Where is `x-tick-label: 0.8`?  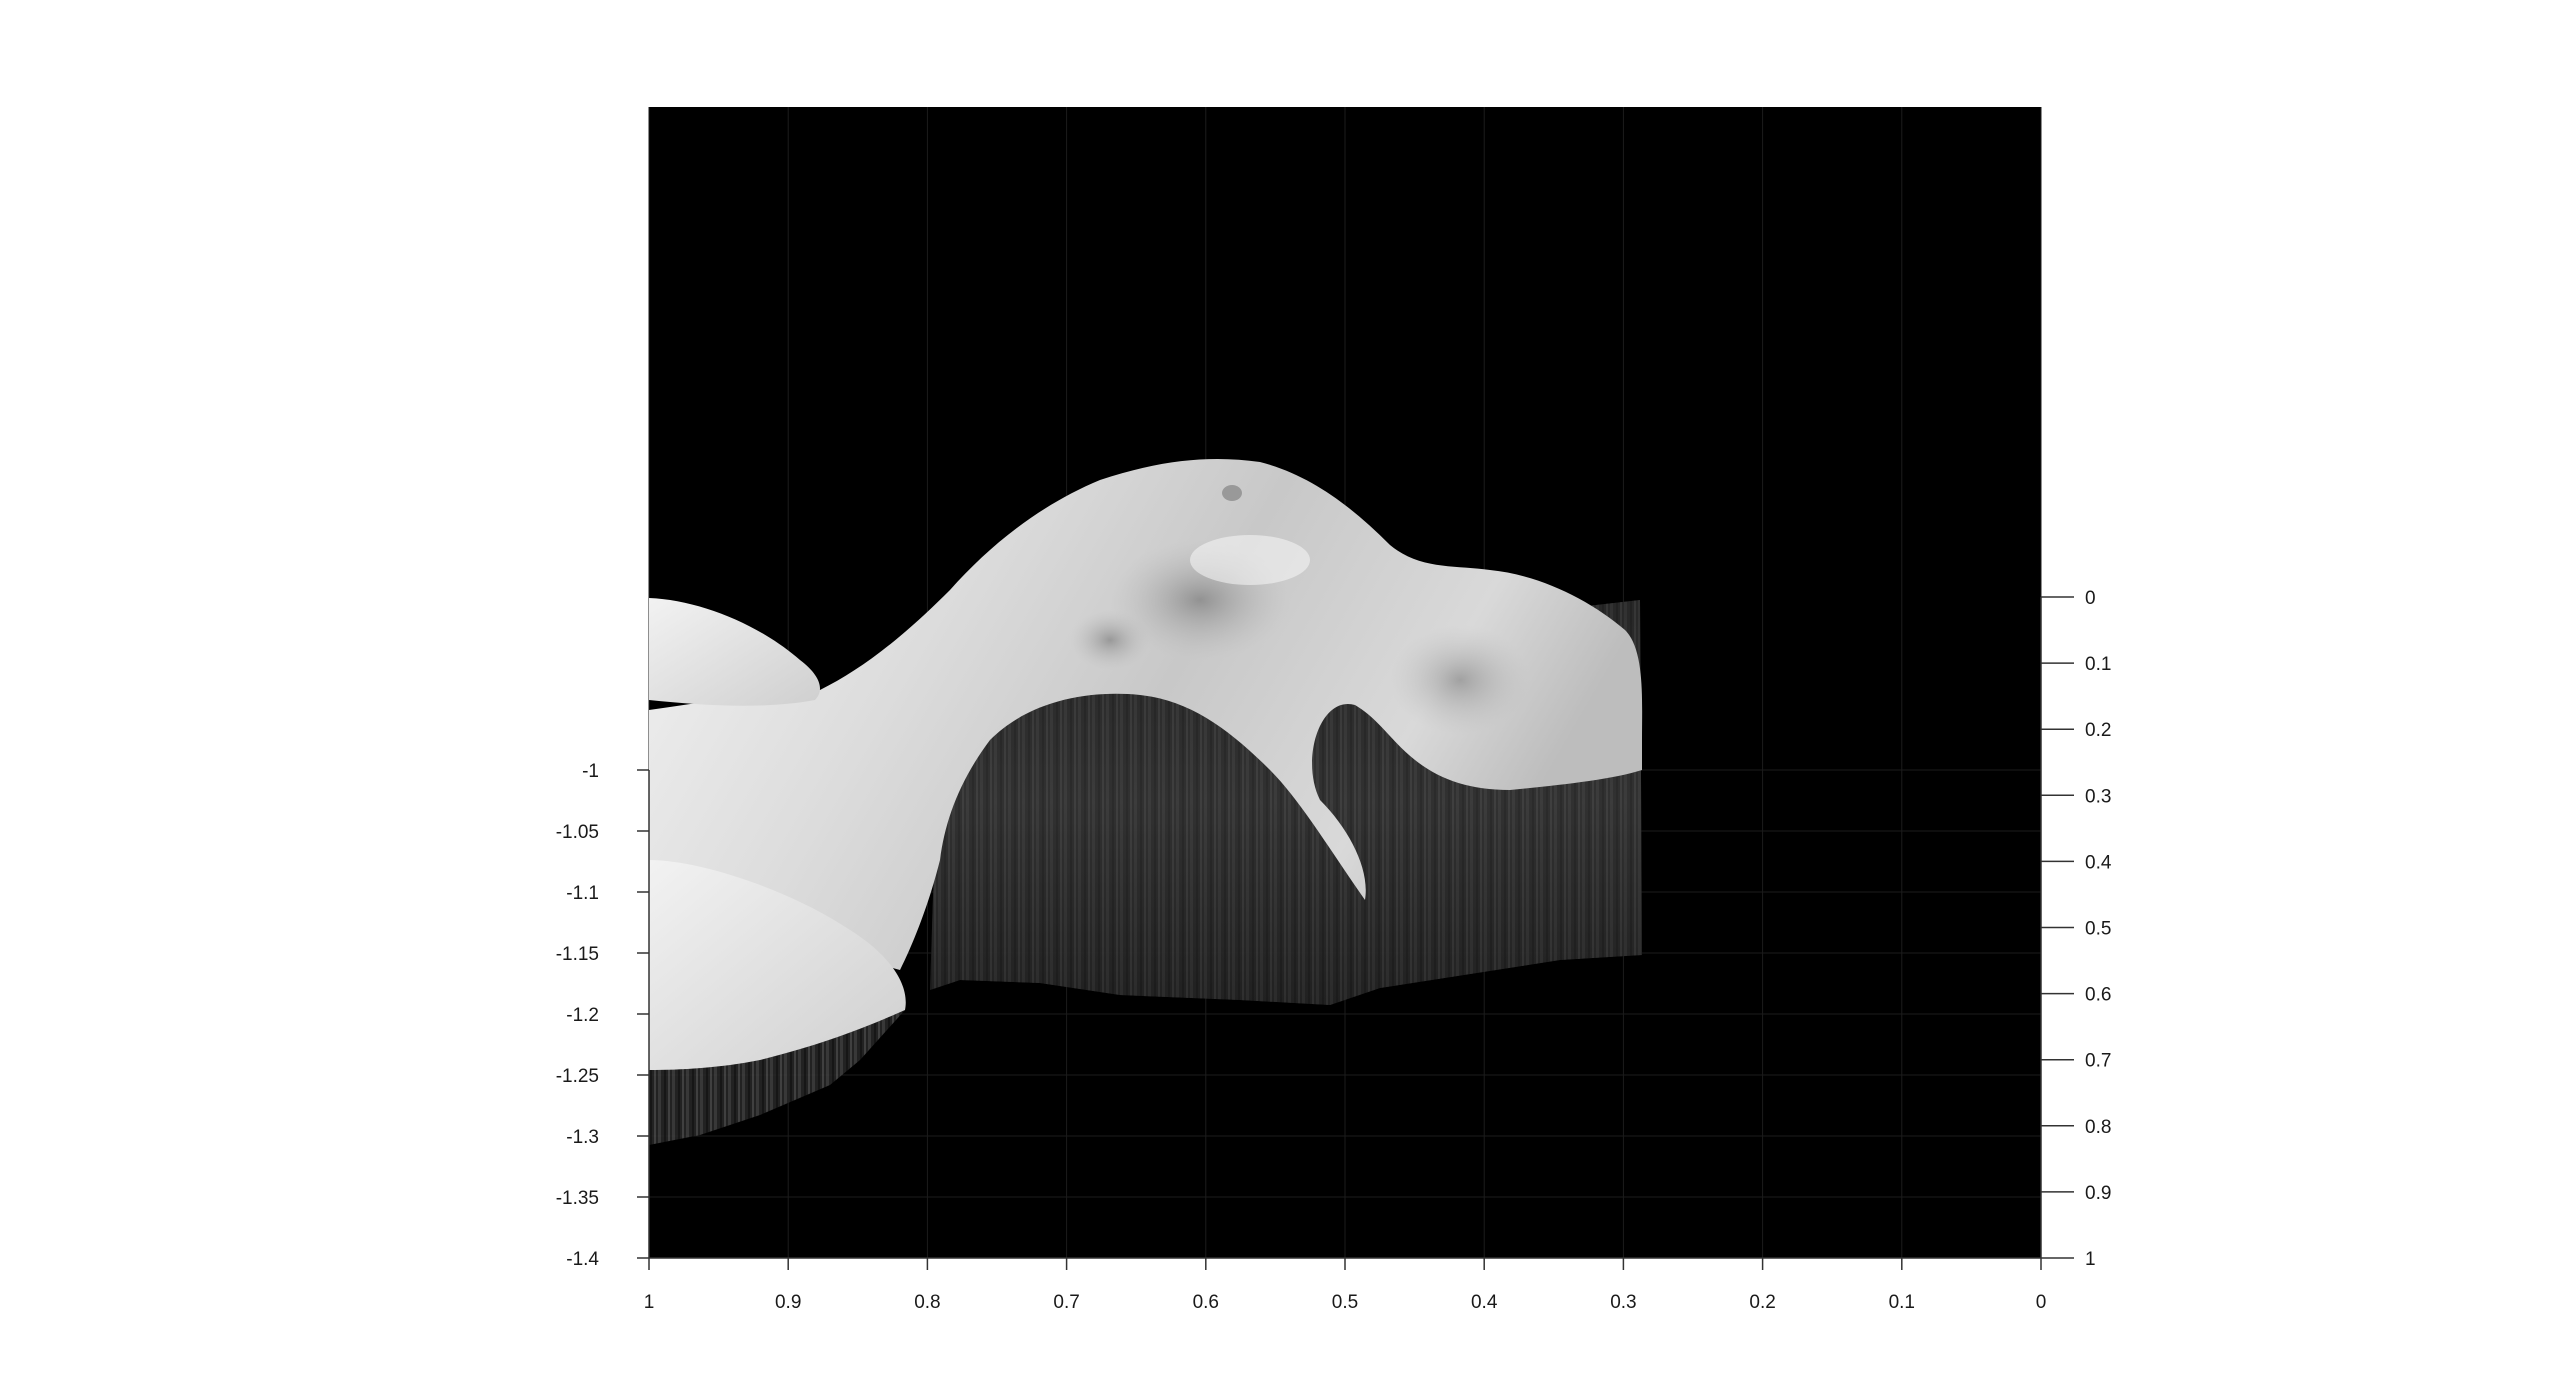
x-tick-label: 0.8 is located at coordinates (927, 1302).